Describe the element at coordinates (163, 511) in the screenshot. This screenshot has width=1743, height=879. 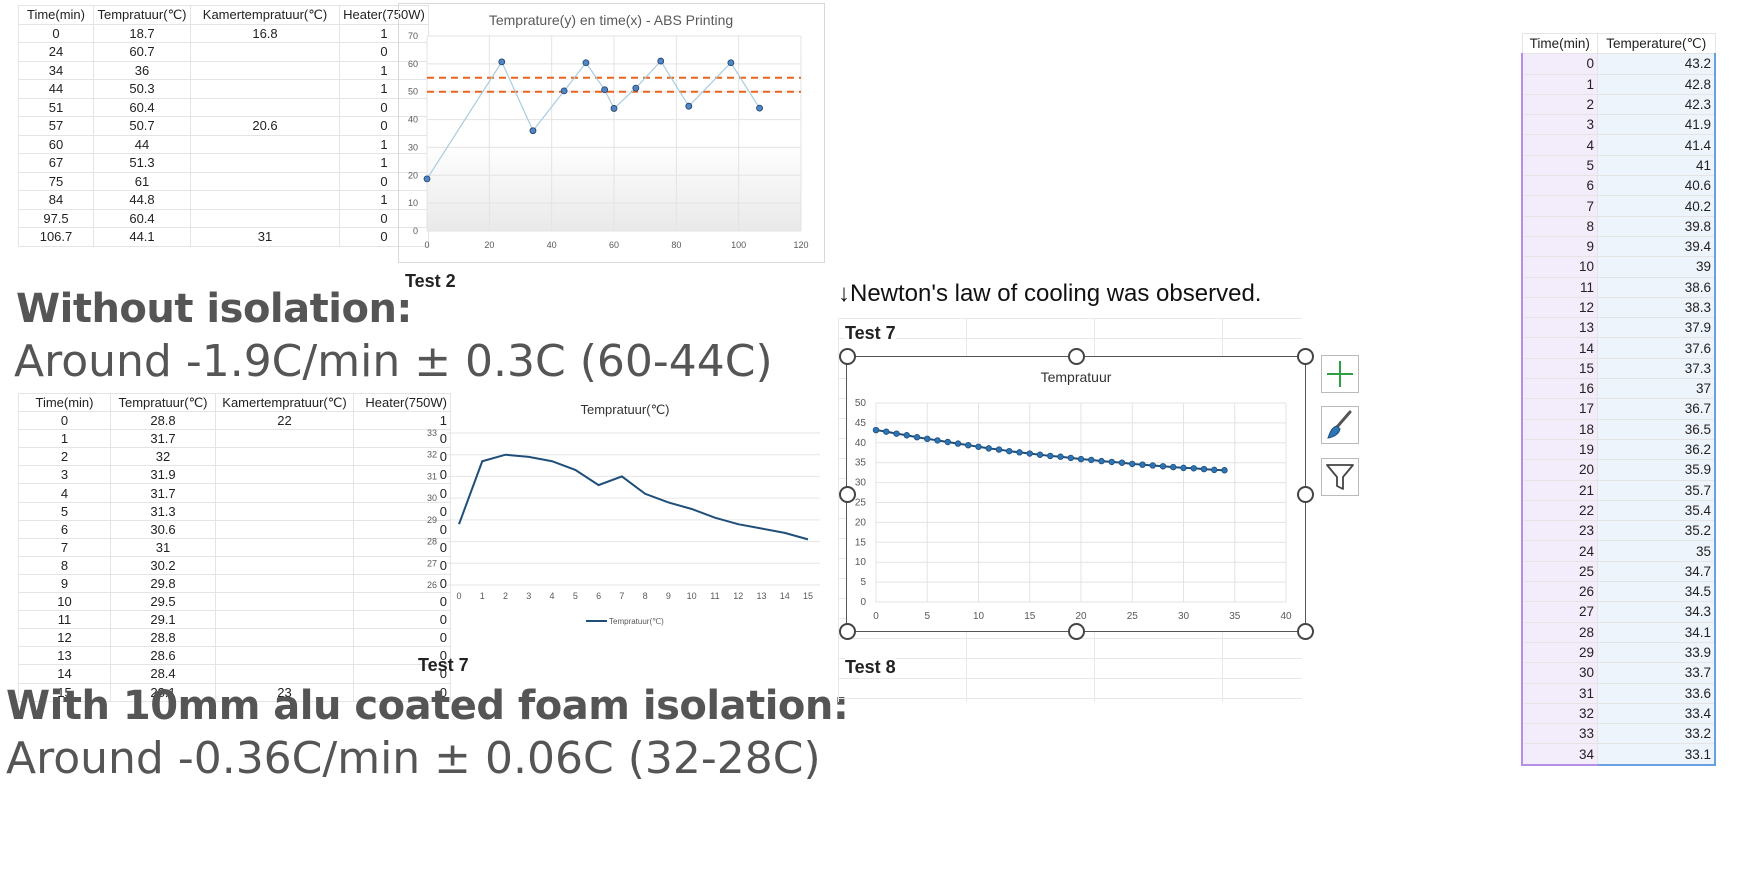
I see `table-cell: 31.3` at that location.